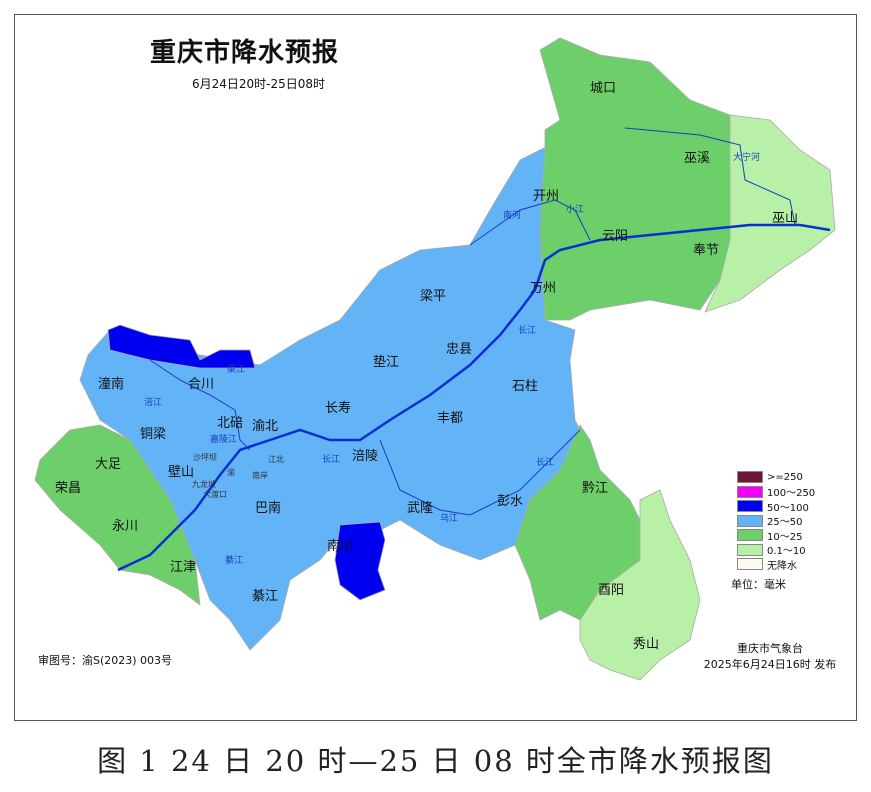  I want to click on legend-unit: 单位：毫米, so click(758, 584).